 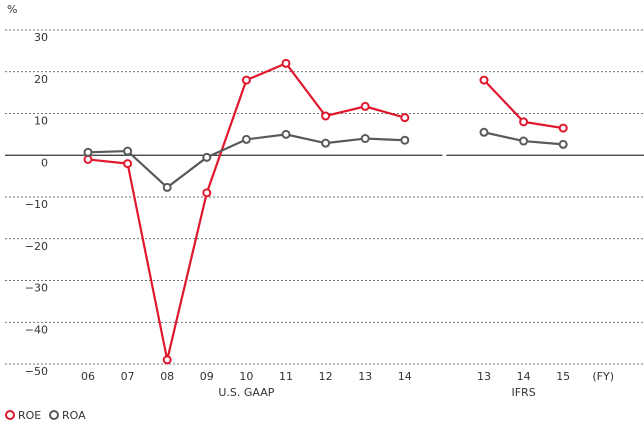 What do you see at coordinates (523, 392) in the screenshot?
I see `group-label: IFRS` at bounding box center [523, 392].